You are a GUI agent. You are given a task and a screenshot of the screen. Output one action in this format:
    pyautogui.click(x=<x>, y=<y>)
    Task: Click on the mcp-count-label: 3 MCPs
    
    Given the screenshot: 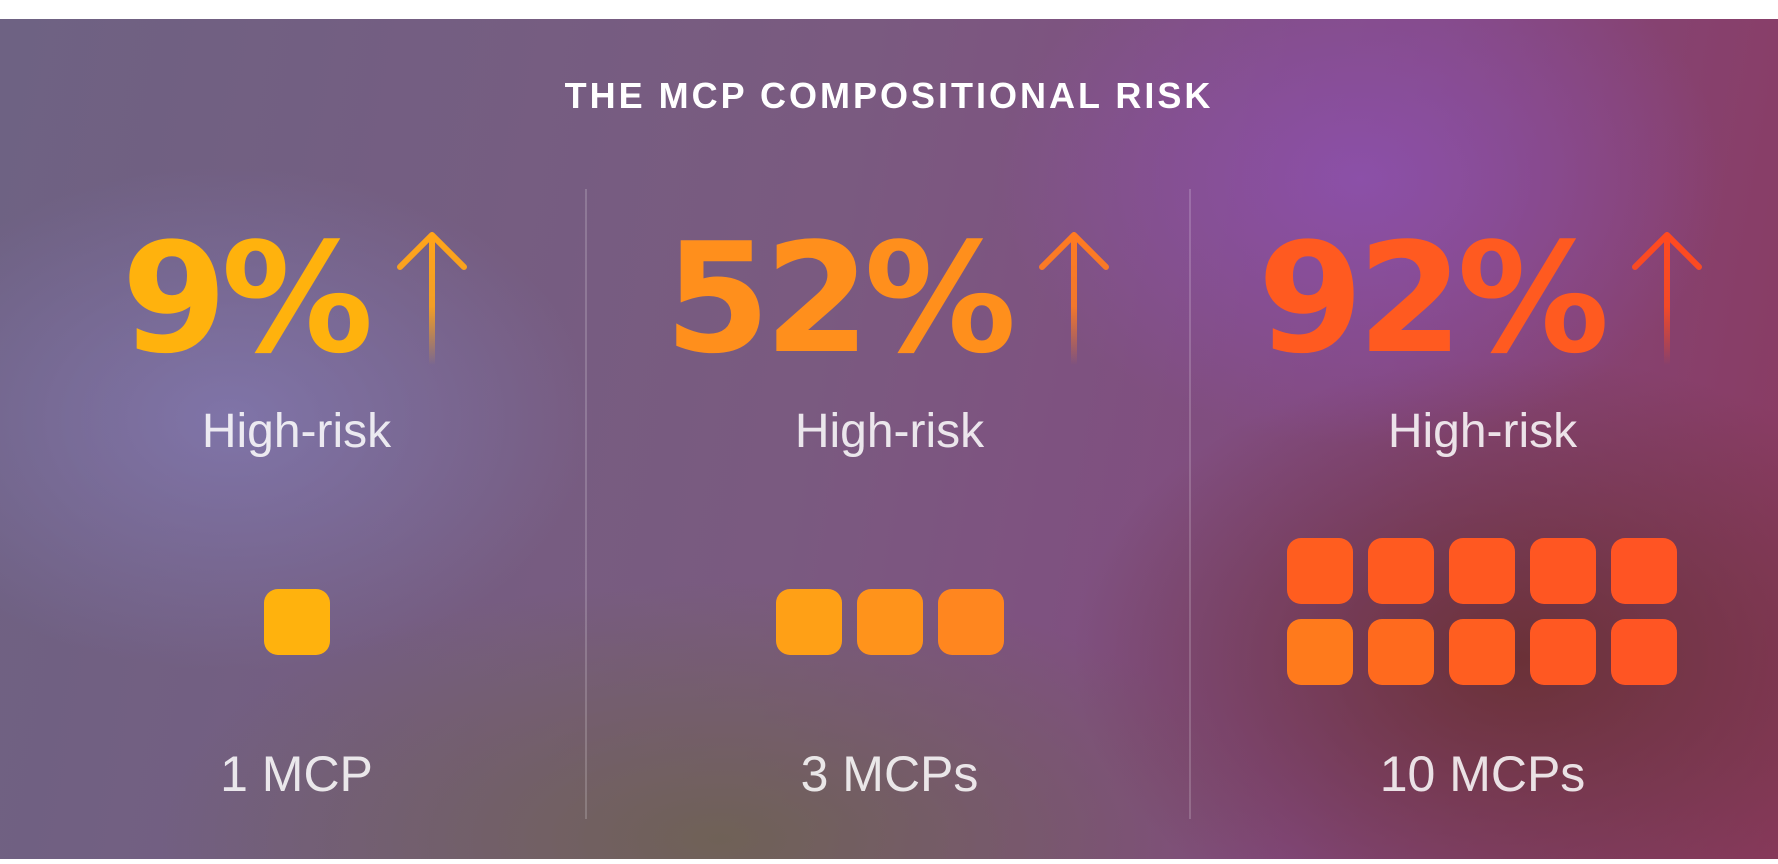 What is the action you would take?
    pyautogui.click(x=889, y=774)
    